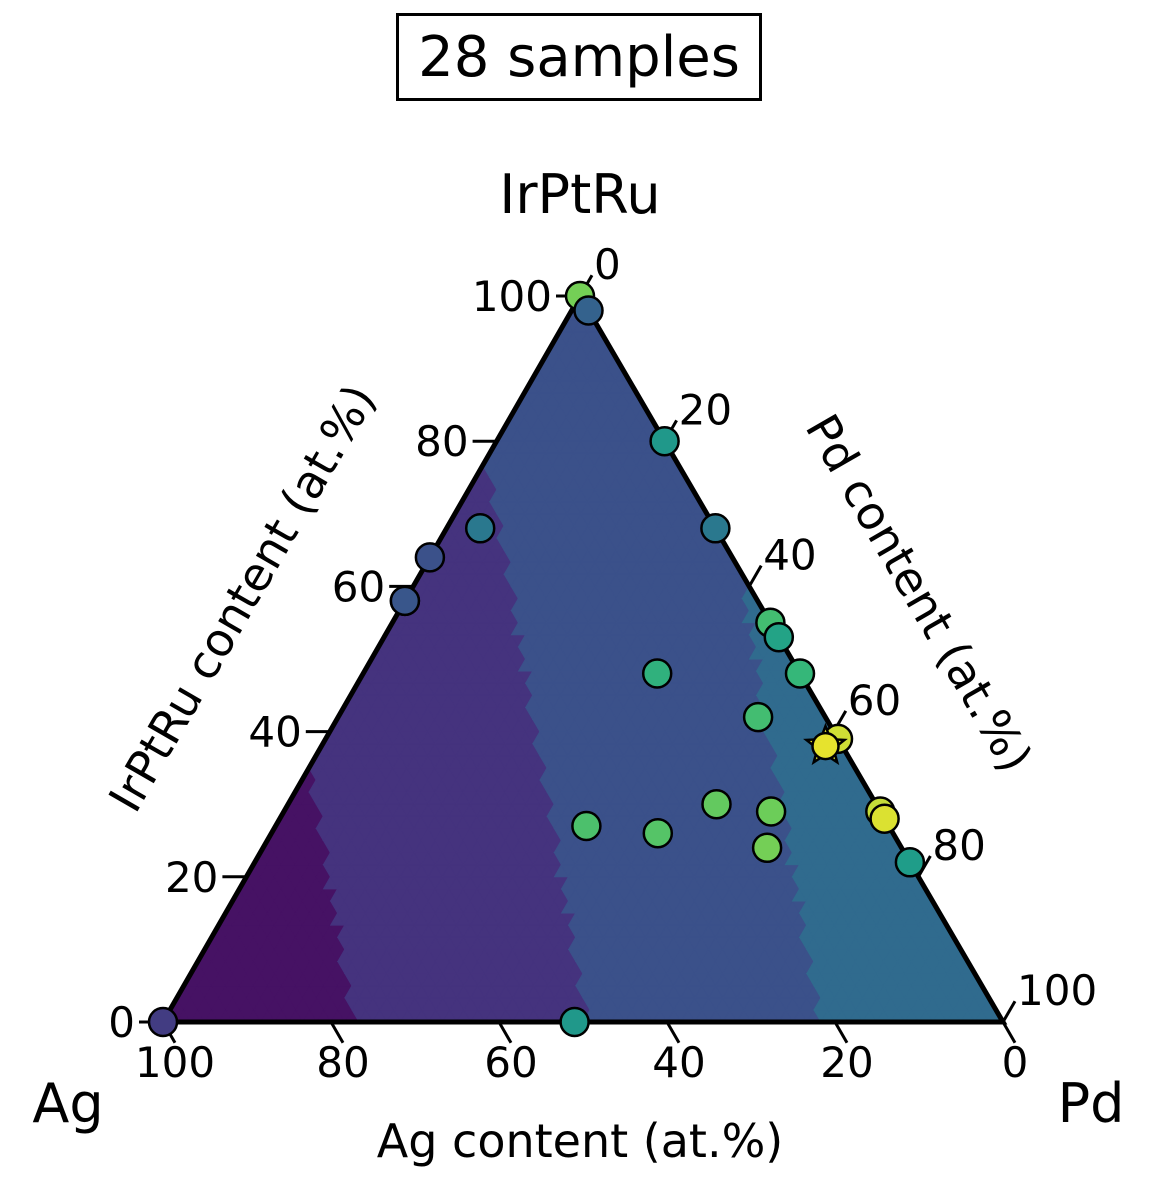 This screenshot has width=1156, height=1197. I want to click on ag-tick-label: 40, so click(678, 1062).